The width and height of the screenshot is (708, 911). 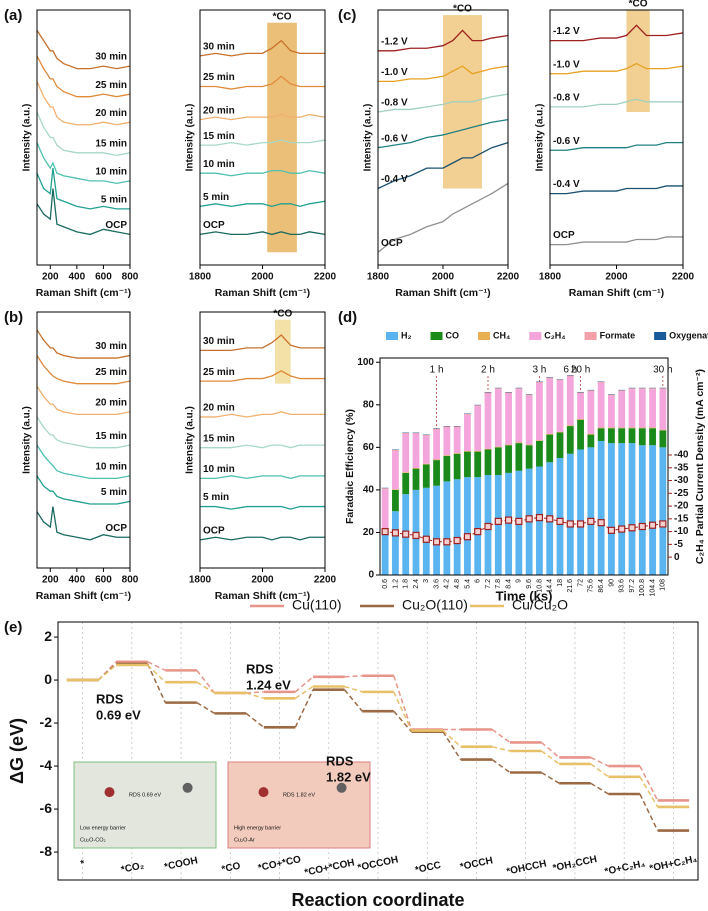 What do you see at coordinates (369, 532) in the screenshot?
I see `y-tick-label: 20` at bounding box center [369, 532].